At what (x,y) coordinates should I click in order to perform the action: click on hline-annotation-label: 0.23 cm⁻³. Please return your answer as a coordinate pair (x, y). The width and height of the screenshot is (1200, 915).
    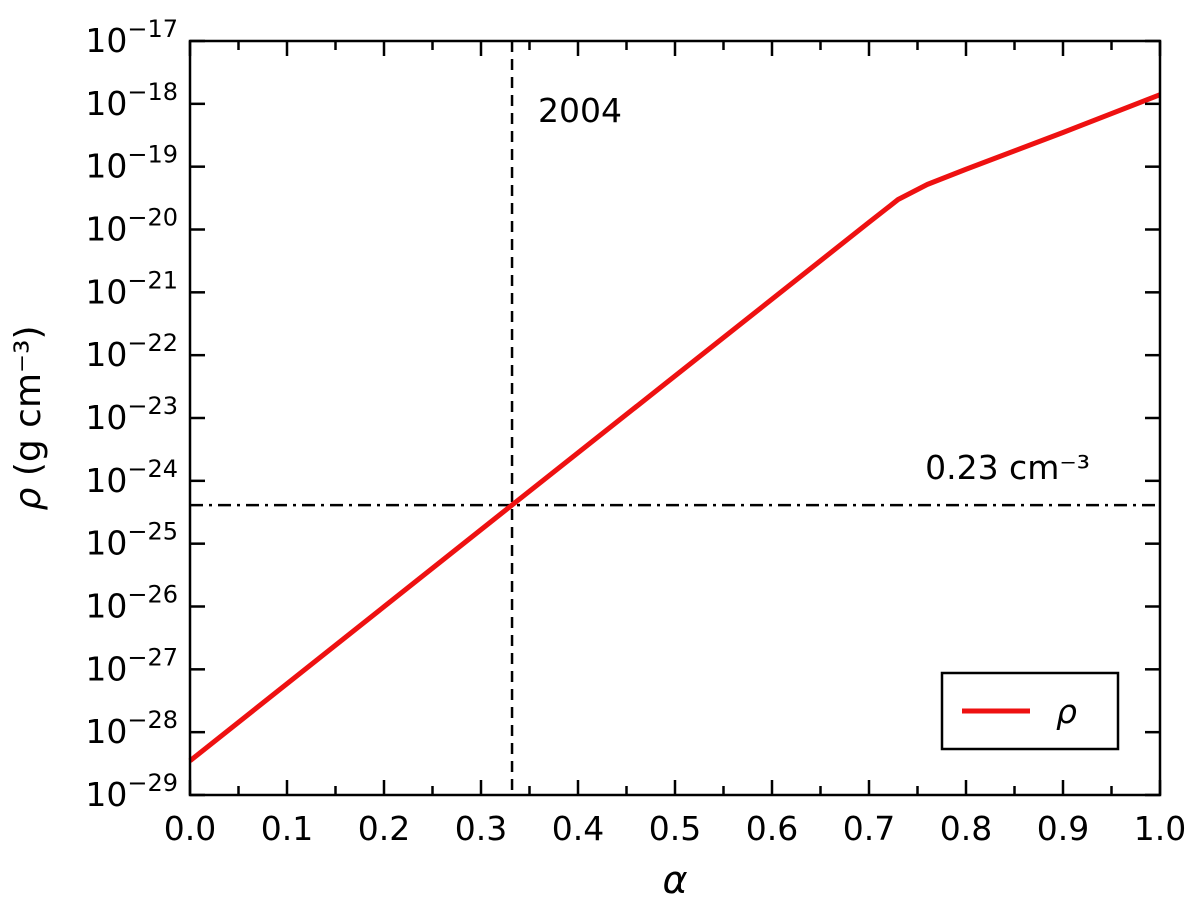
    Looking at the image, I should click on (1007, 467).